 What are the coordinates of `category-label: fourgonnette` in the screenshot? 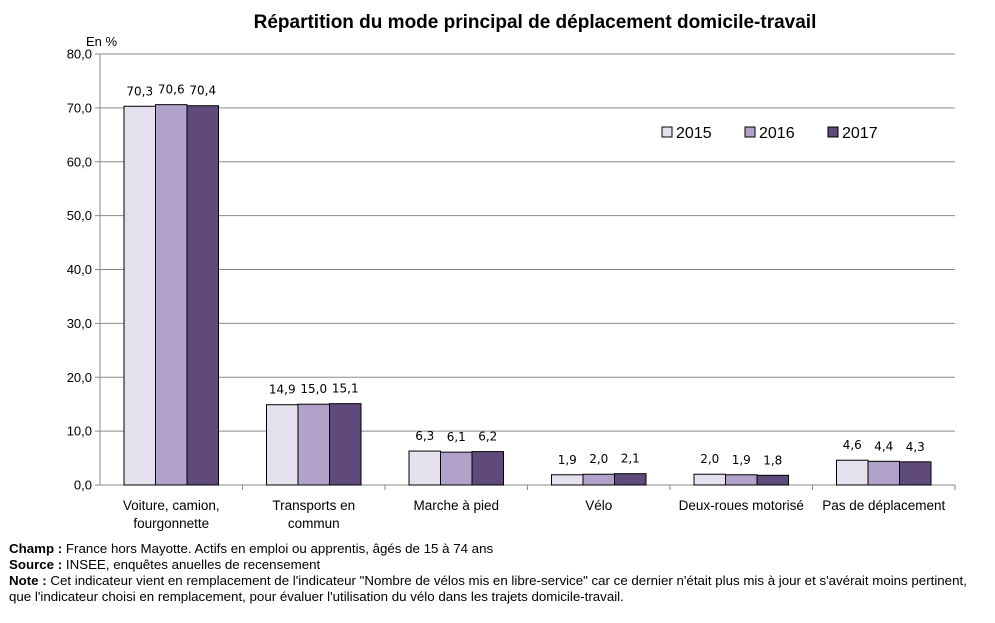 It's located at (171, 523).